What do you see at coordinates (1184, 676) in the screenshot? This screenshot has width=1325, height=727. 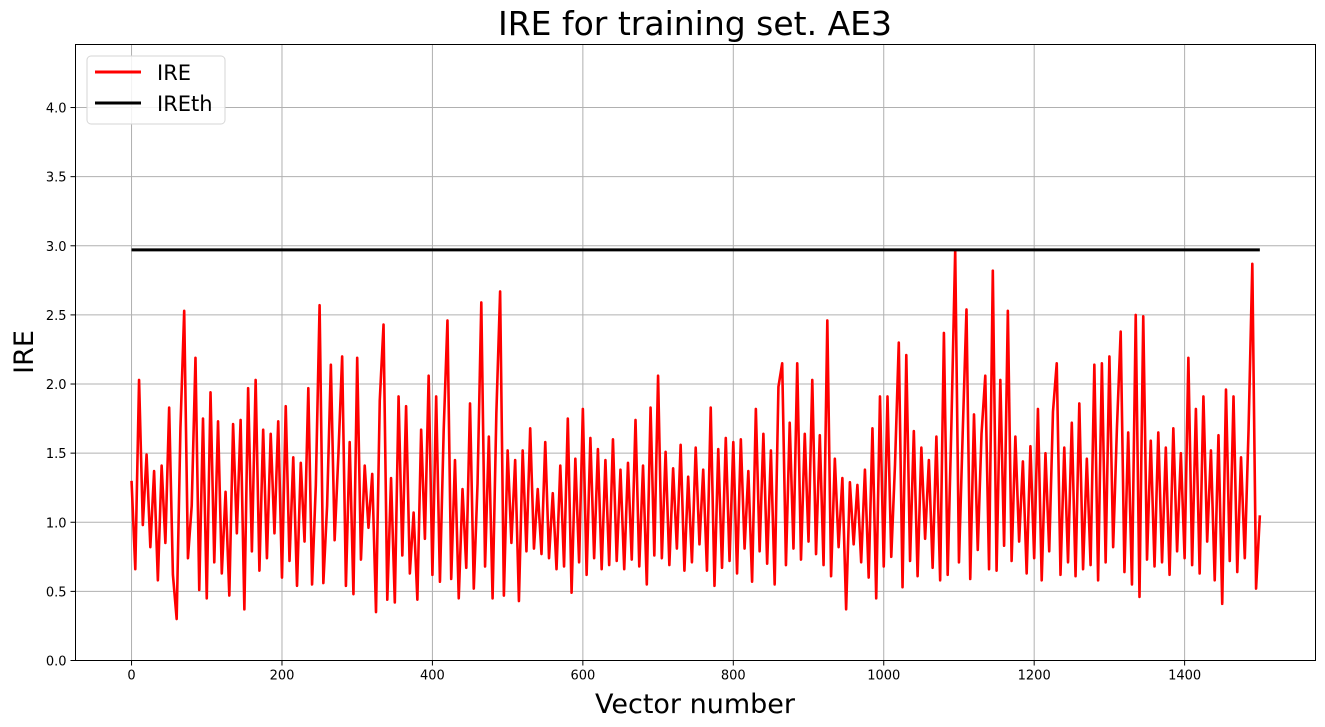 I see `x-tick-label: 1400` at bounding box center [1184, 676].